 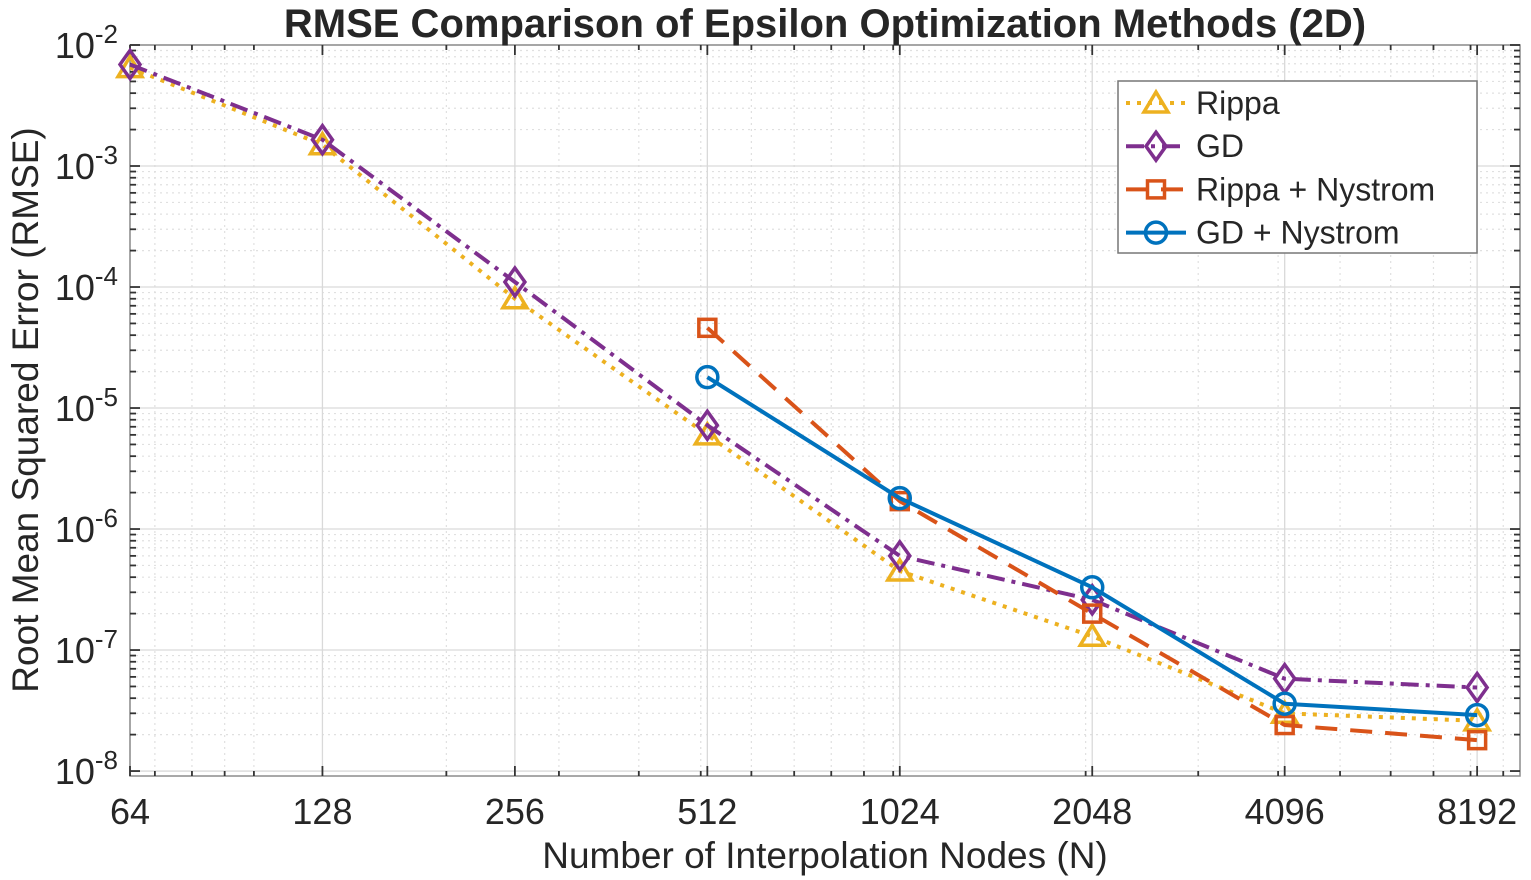 I want to click on legend-item: GD + Nystrom, so click(x=1263, y=233).